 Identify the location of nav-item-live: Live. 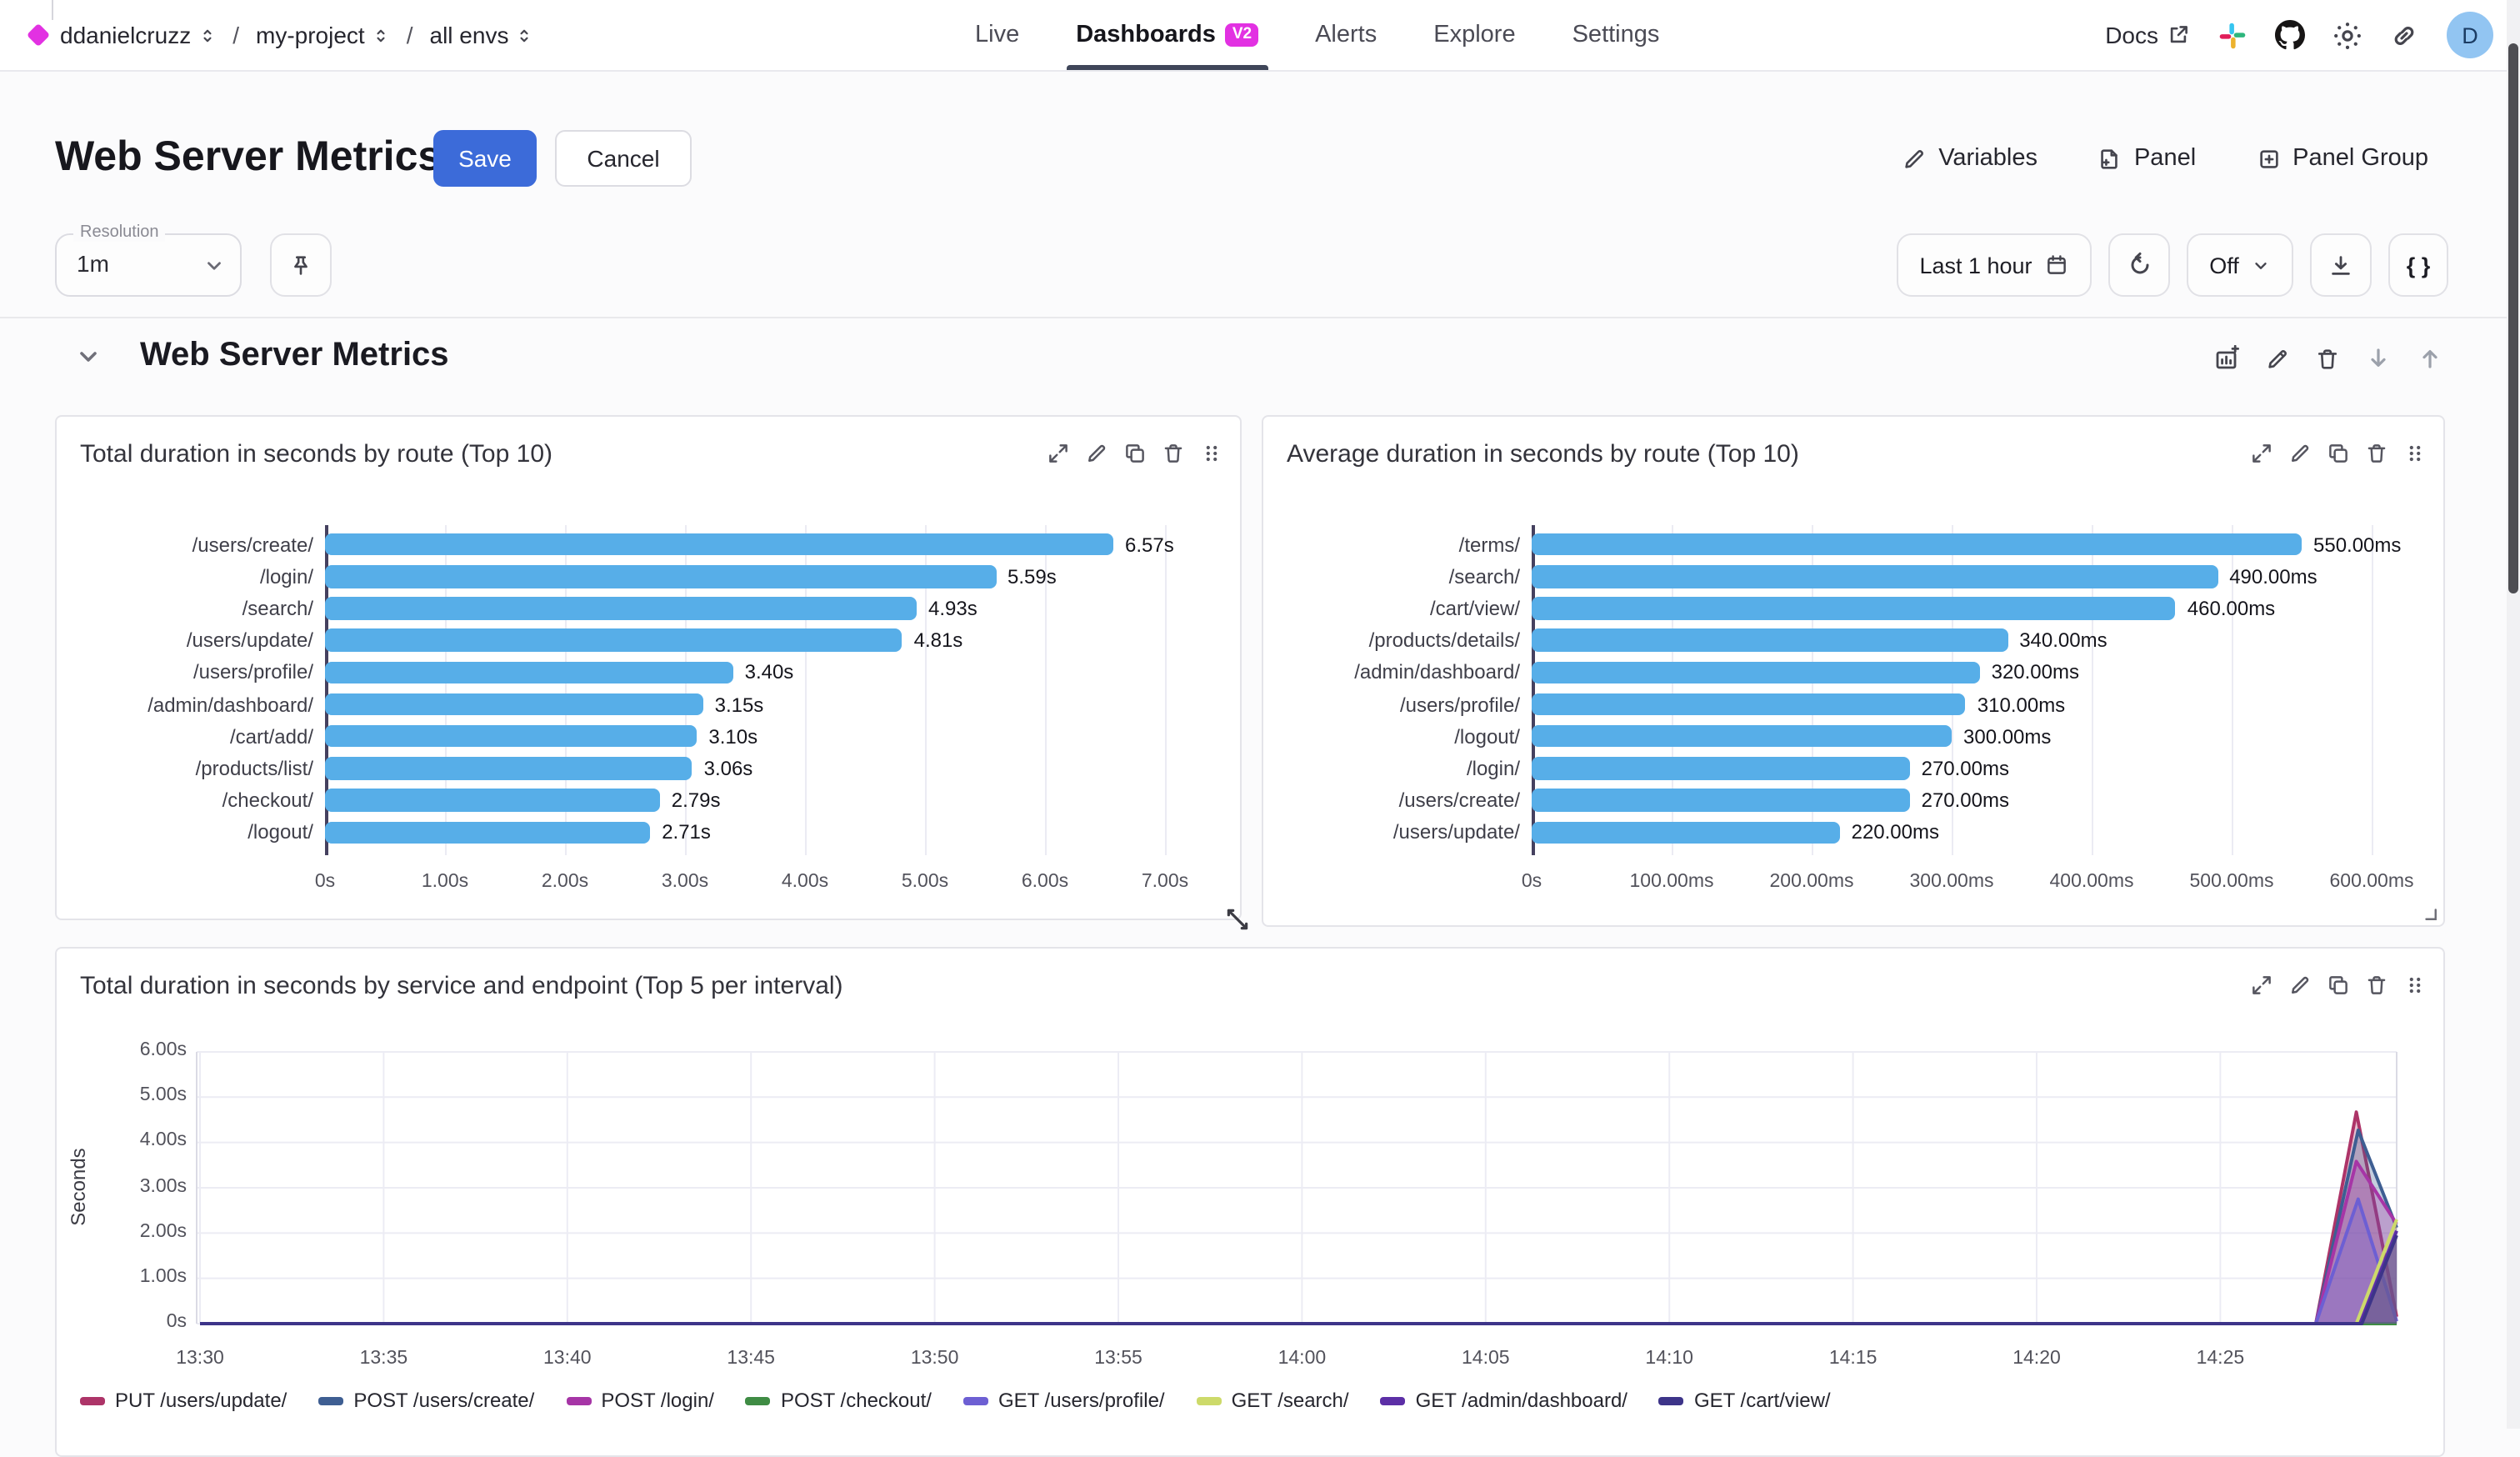
(997, 35).